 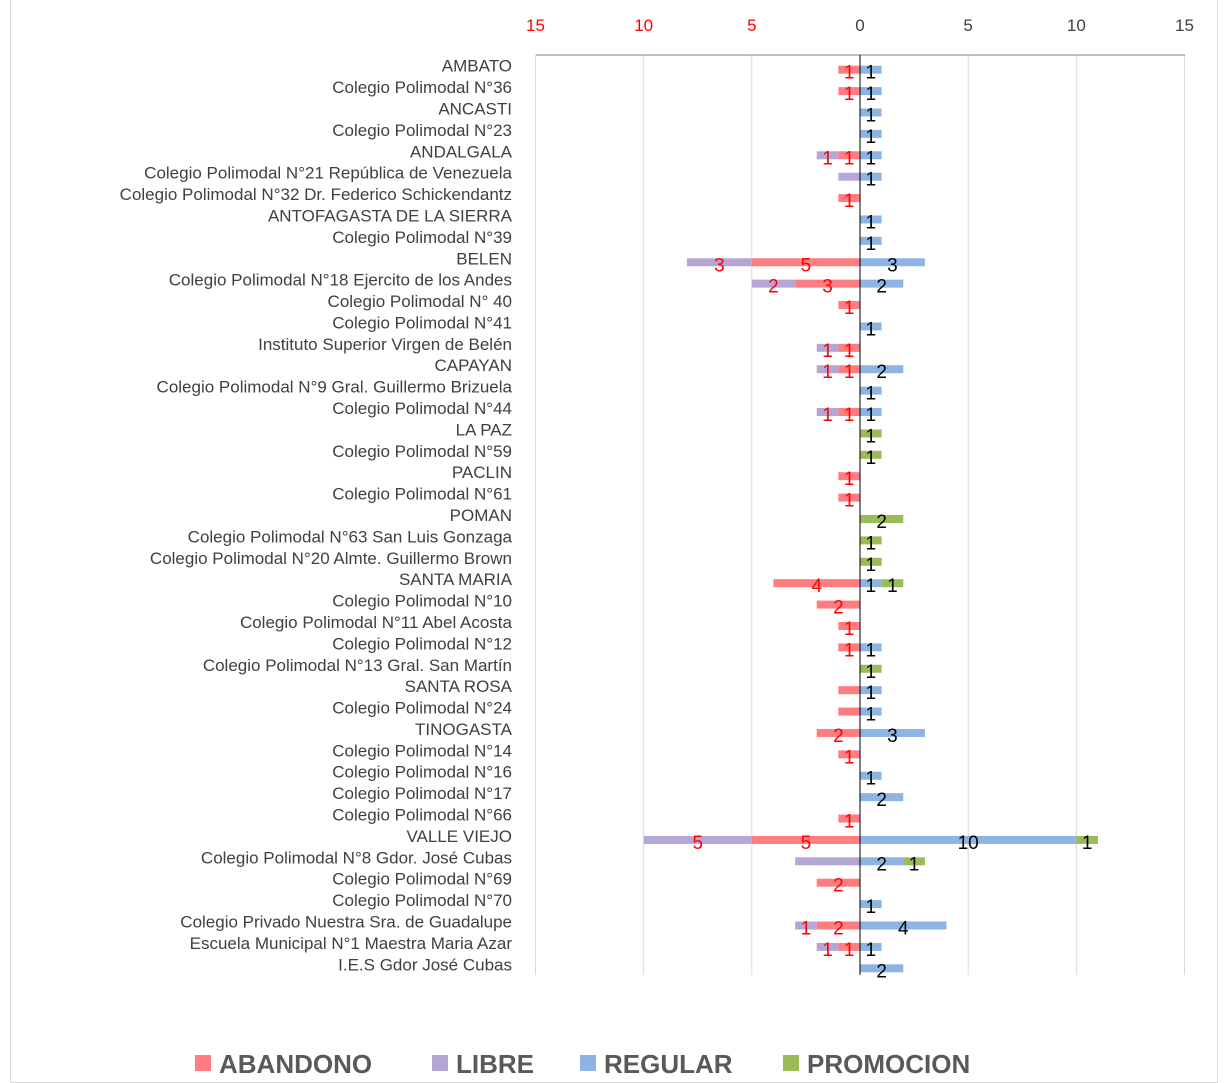 I want to click on category-label: PACLIN, so click(x=482, y=472).